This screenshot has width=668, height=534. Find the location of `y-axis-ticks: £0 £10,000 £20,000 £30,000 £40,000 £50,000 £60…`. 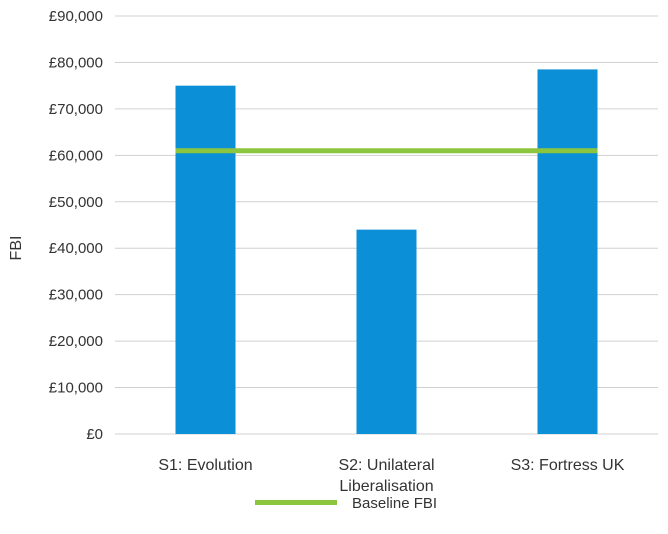

y-axis-ticks: £0 £10,000 £20,000 £30,000 £40,000 £50,000 £60… is located at coordinates (76, 225).